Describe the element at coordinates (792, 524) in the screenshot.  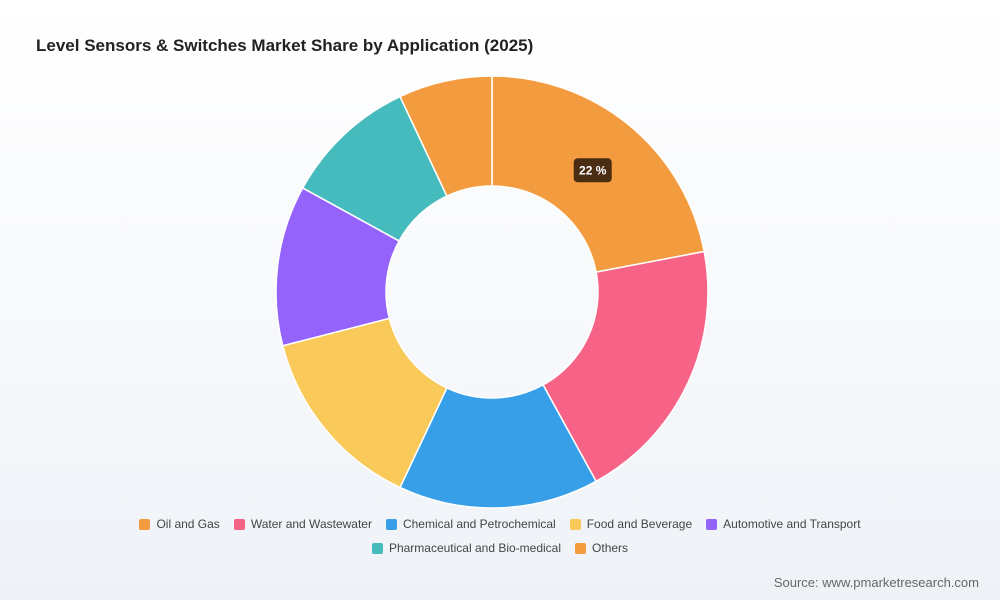
I see `legend-label: Automotive and Transport` at that location.